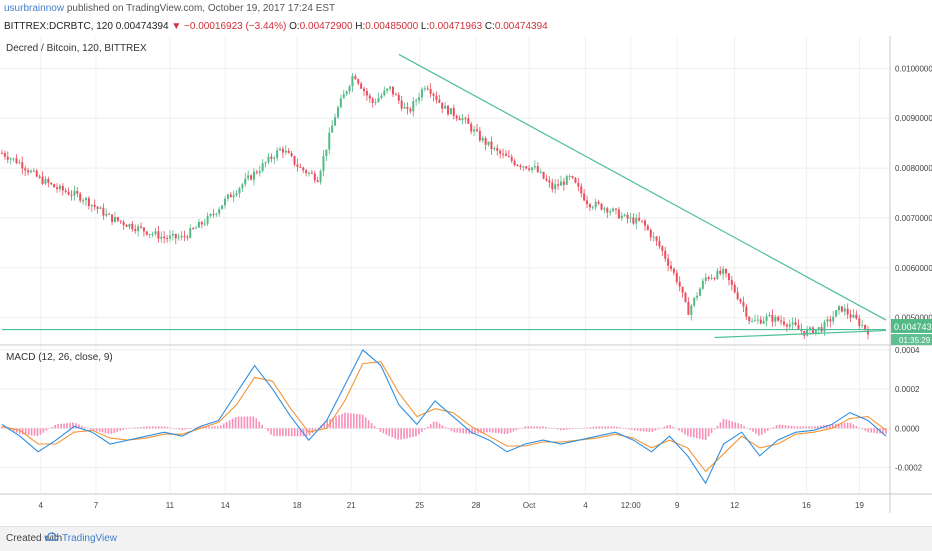 This screenshot has height=551, width=932. What do you see at coordinates (909, 468) in the screenshot?
I see `macd-tick-label: -0.0002` at bounding box center [909, 468].